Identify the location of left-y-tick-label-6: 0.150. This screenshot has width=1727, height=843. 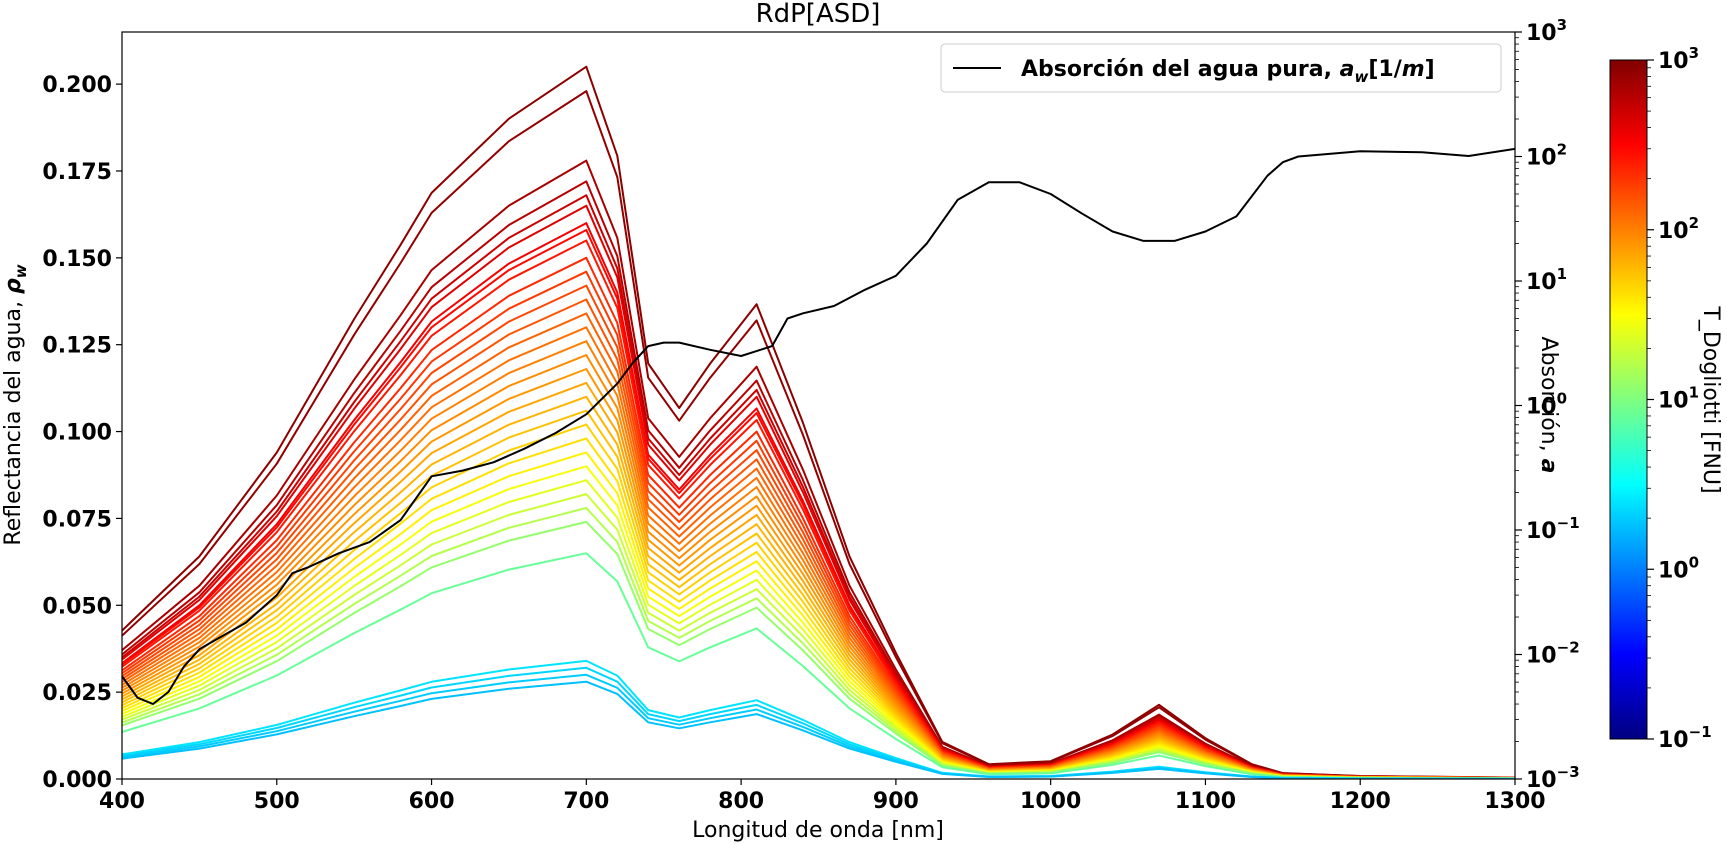
(77, 259).